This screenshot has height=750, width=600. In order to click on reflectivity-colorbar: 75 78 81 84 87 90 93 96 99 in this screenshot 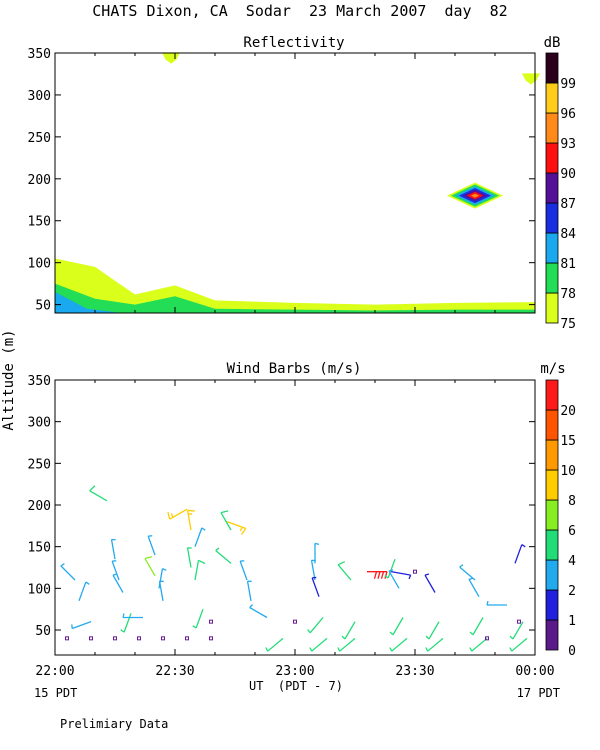, I will do `click(560, 192)`.